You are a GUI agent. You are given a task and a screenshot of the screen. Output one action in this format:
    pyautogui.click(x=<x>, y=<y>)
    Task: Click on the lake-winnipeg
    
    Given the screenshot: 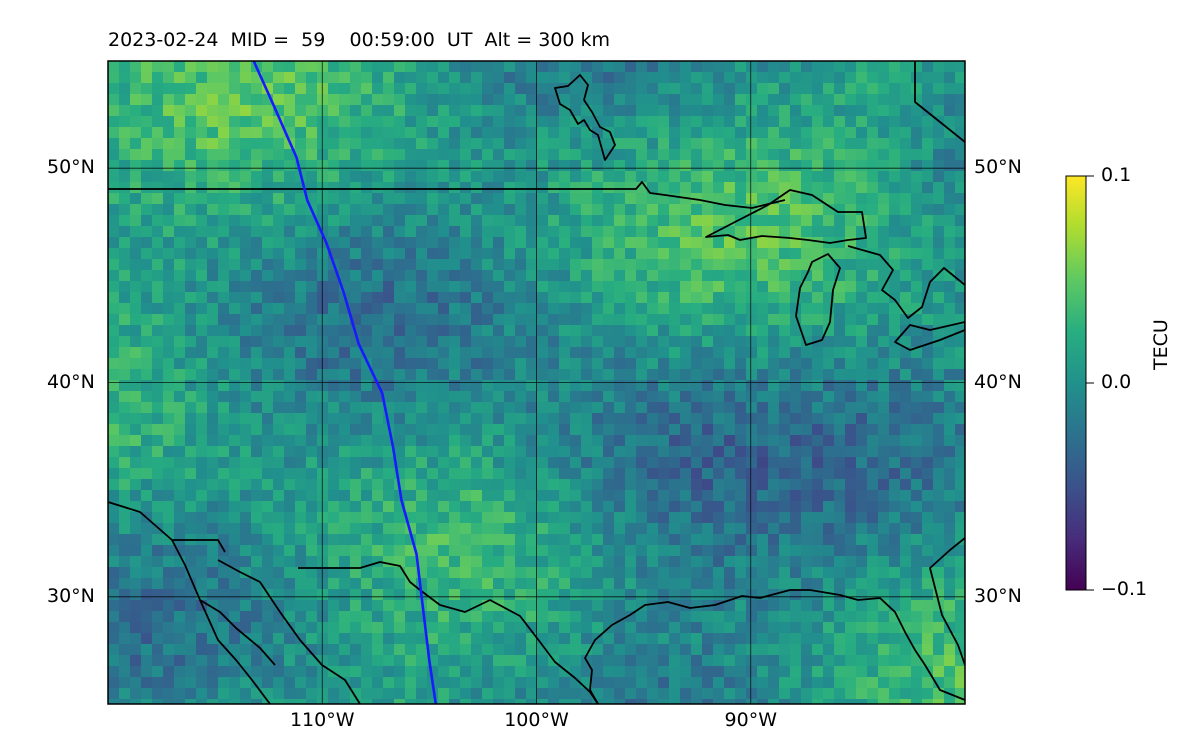 What is the action you would take?
    pyautogui.click(x=585, y=117)
    